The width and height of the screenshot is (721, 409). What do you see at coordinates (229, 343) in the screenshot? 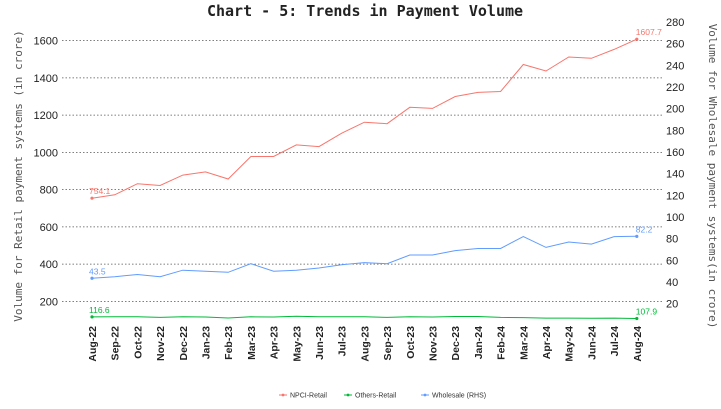
I see `x-tick-label: Feb-23` at bounding box center [229, 343].